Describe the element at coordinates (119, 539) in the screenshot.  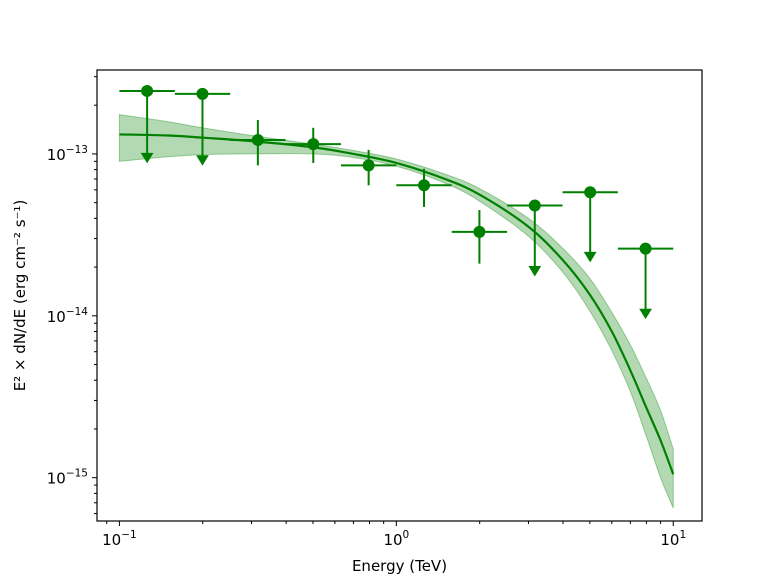
I see `x-tick-label: 10⁻¹` at that location.